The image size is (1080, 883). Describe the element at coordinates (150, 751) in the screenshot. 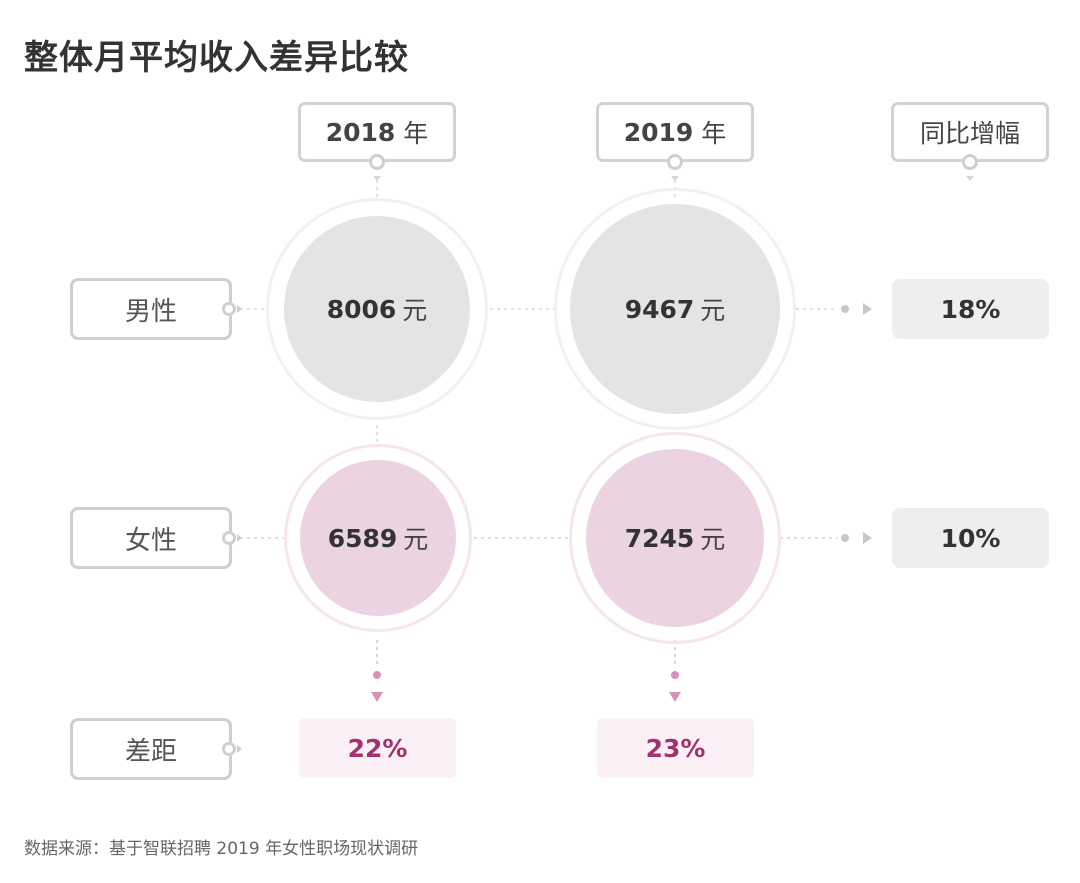

I see `row-label-gap-text: 差距` at that location.